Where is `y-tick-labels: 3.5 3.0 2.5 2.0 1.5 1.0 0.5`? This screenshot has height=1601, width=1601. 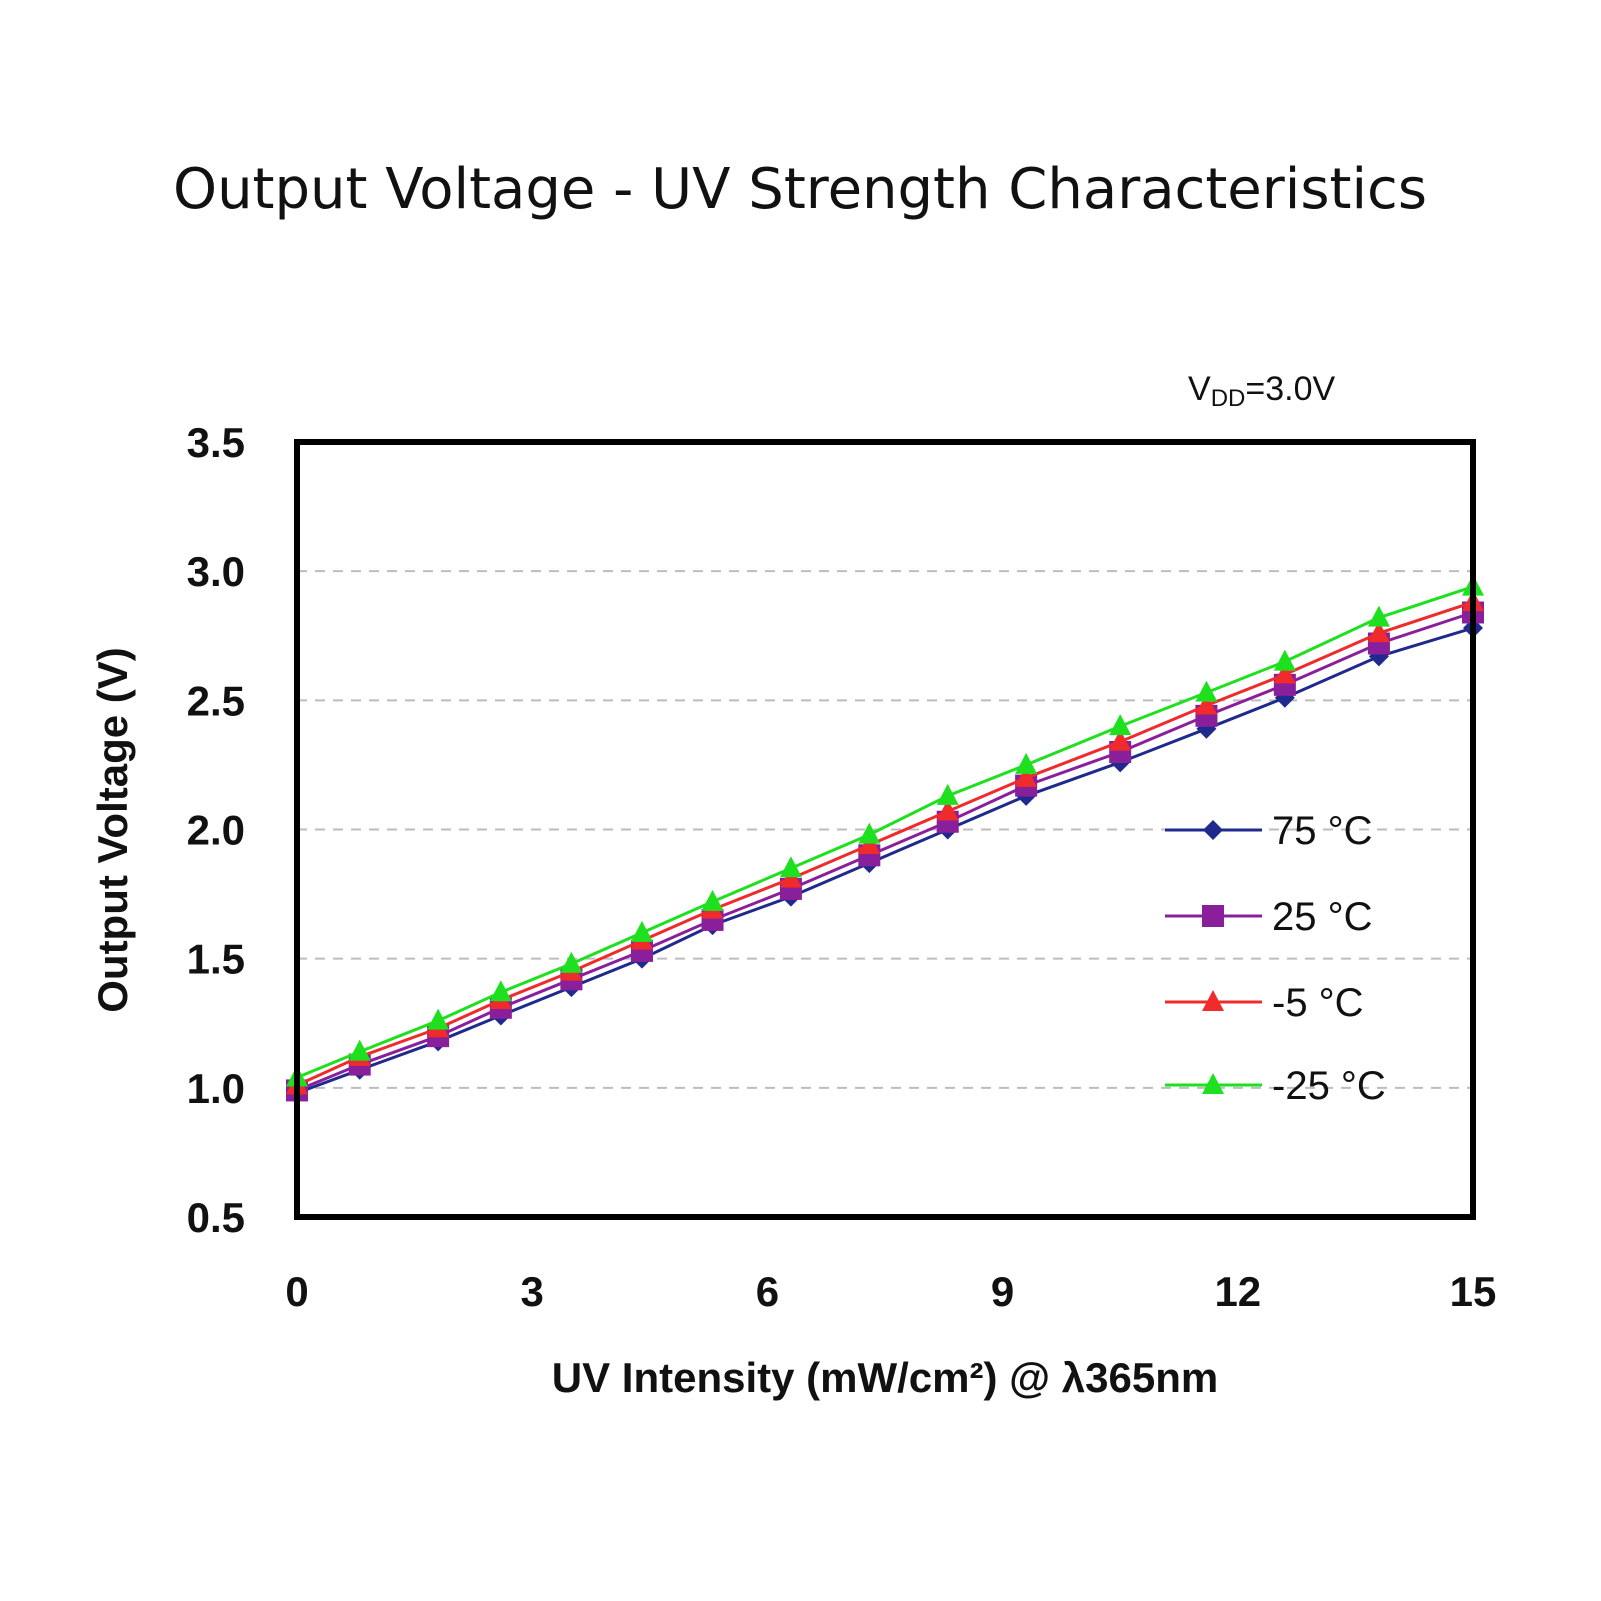 y-tick-labels: 3.5 3.0 2.5 2.0 1.5 1.0 0.5 is located at coordinates (216, 830).